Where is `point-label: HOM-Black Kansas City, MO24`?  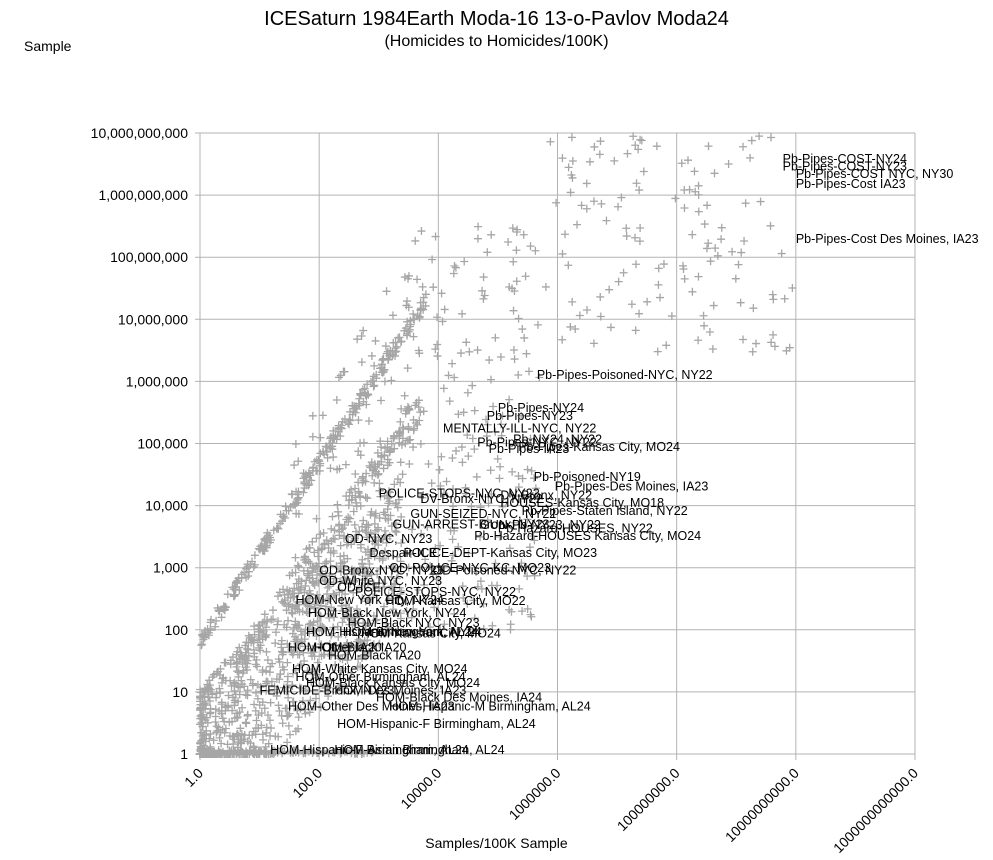
point-label: HOM-Black Kansas City, MO24 is located at coordinates (393, 683).